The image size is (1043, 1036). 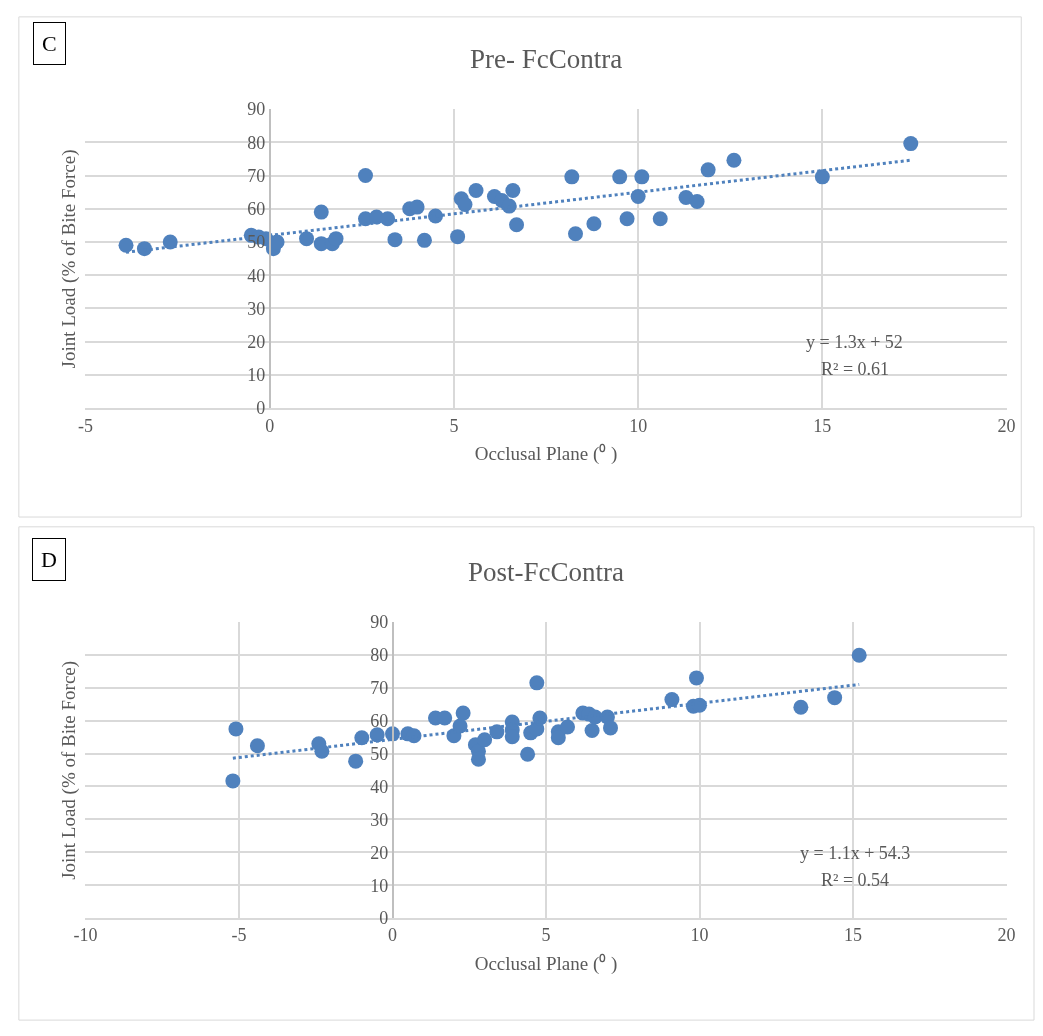 What do you see at coordinates (546, 572) in the screenshot?
I see `chart-title: Post-FcContra` at bounding box center [546, 572].